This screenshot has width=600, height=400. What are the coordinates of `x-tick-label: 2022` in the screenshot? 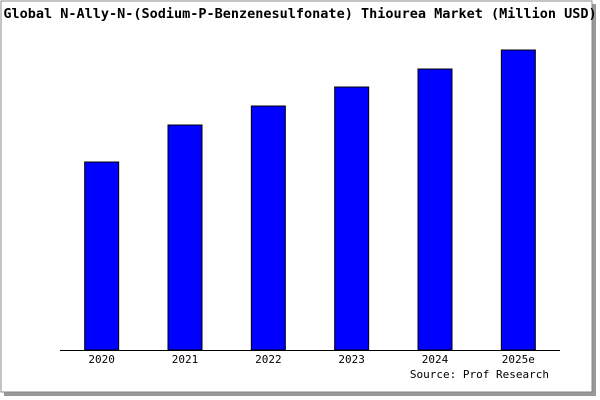 It's located at (268, 359).